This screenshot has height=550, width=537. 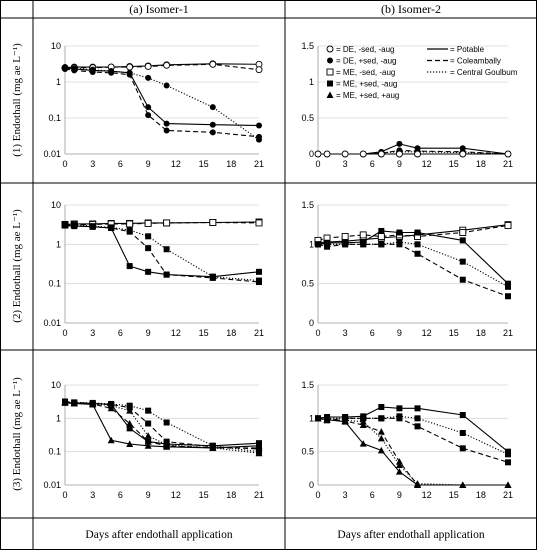 What do you see at coordinates (481, 333) in the screenshot?
I see `x-tick-label: 18` at bounding box center [481, 333].